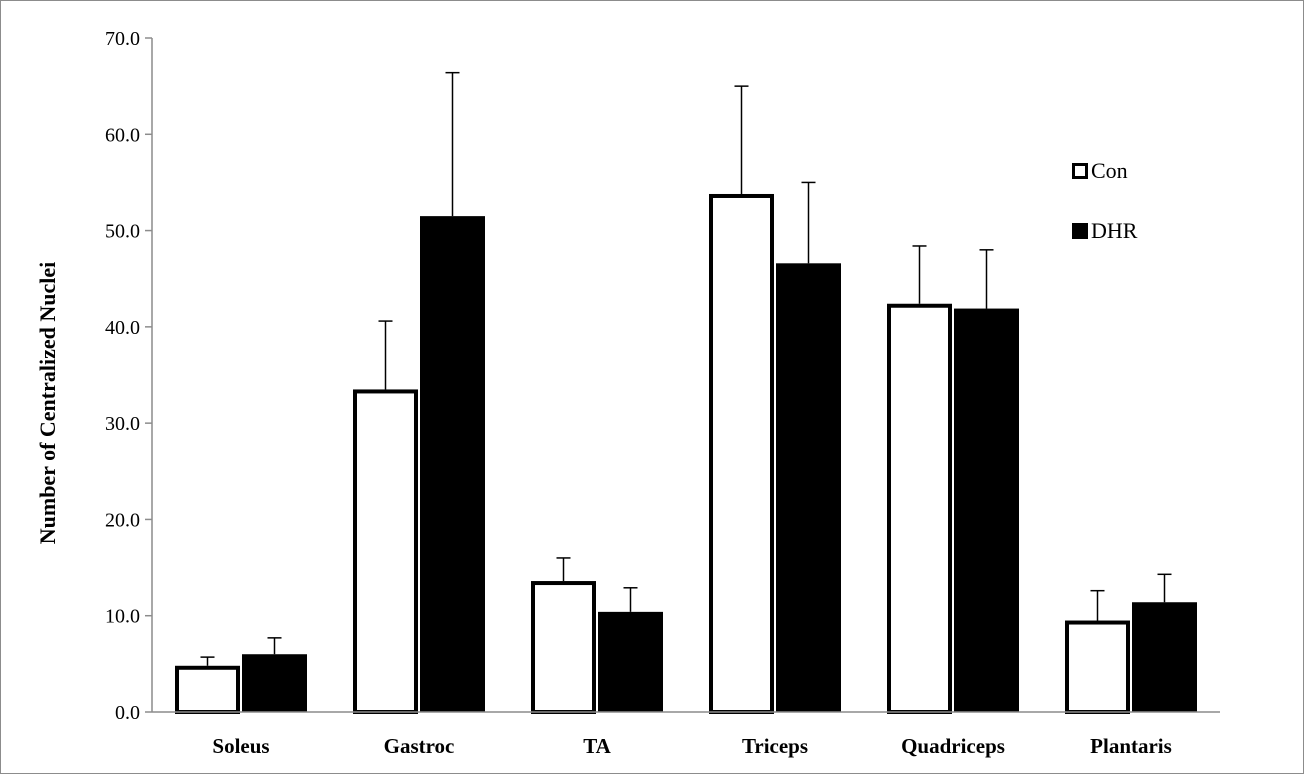 Image resolution: width=1304 pixels, height=774 pixels. What do you see at coordinates (1114, 230) in the screenshot?
I see `legend-label-dhr: DHR` at bounding box center [1114, 230].